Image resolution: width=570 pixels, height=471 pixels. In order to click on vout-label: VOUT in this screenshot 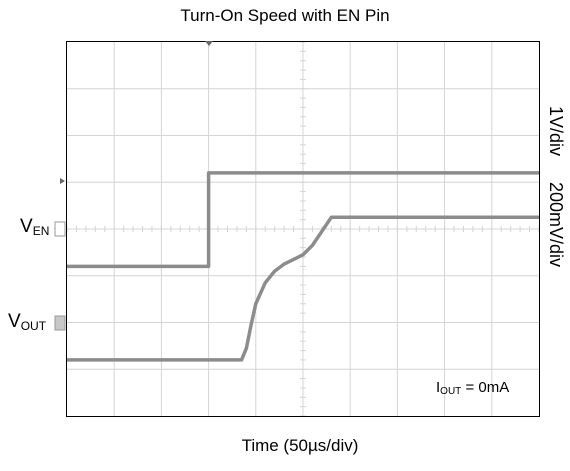, I will do `click(27, 322)`.